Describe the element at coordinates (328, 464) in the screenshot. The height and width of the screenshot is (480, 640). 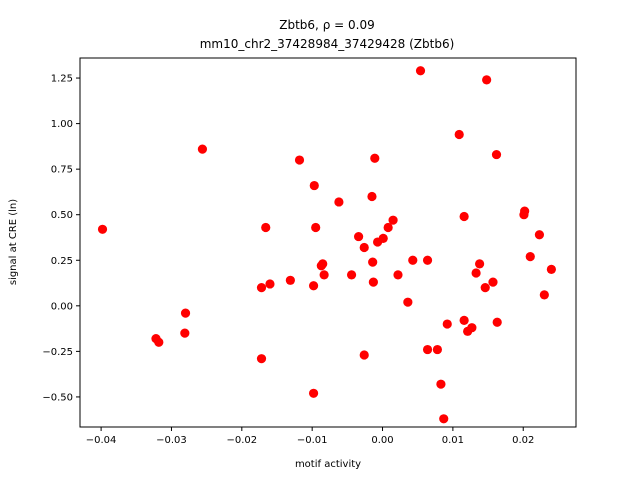
I see `x-axis-label: motif activity` at that location.